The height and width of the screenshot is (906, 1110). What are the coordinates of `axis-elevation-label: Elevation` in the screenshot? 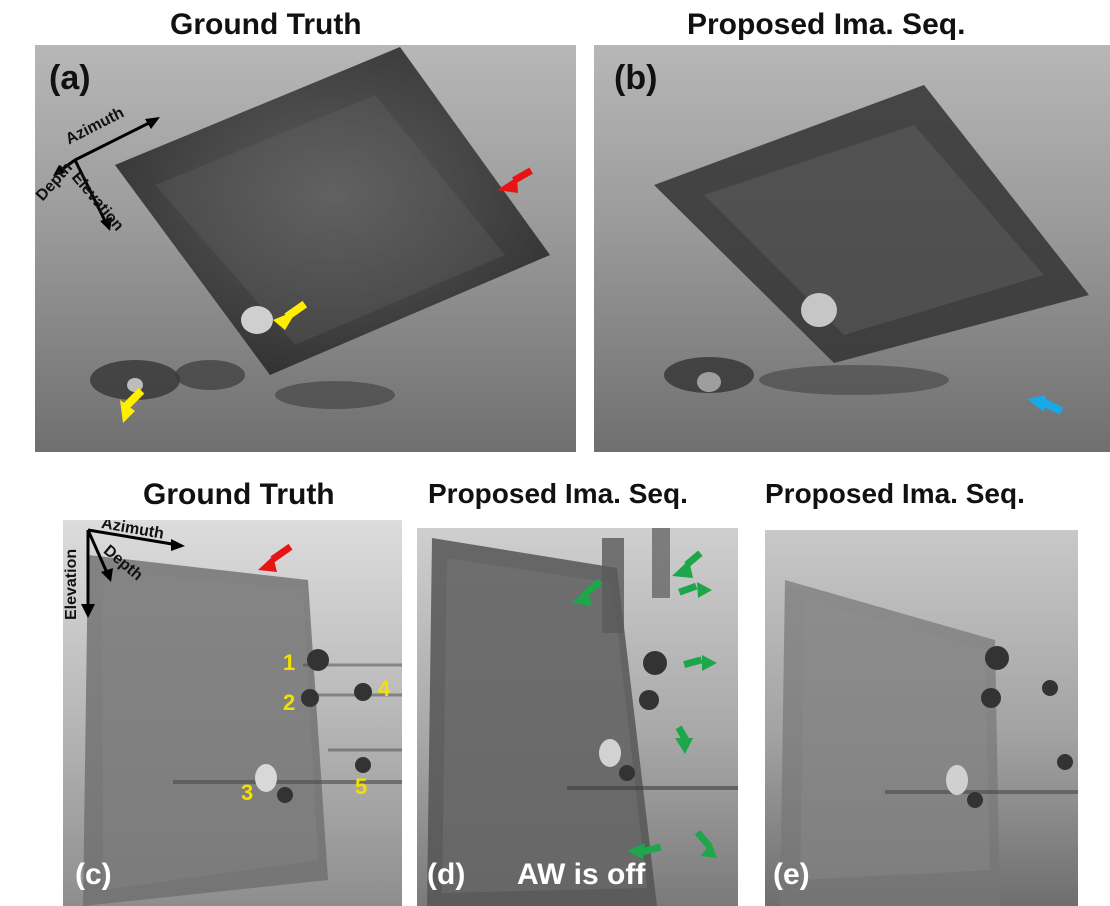 It's located at (71, 584).